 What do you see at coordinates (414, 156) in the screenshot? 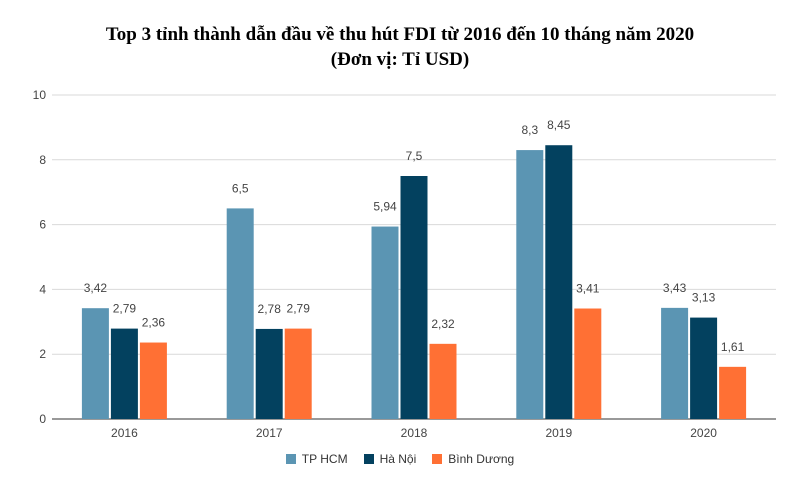
I see `data-label: 7,5` at bounding box center [414, 156].